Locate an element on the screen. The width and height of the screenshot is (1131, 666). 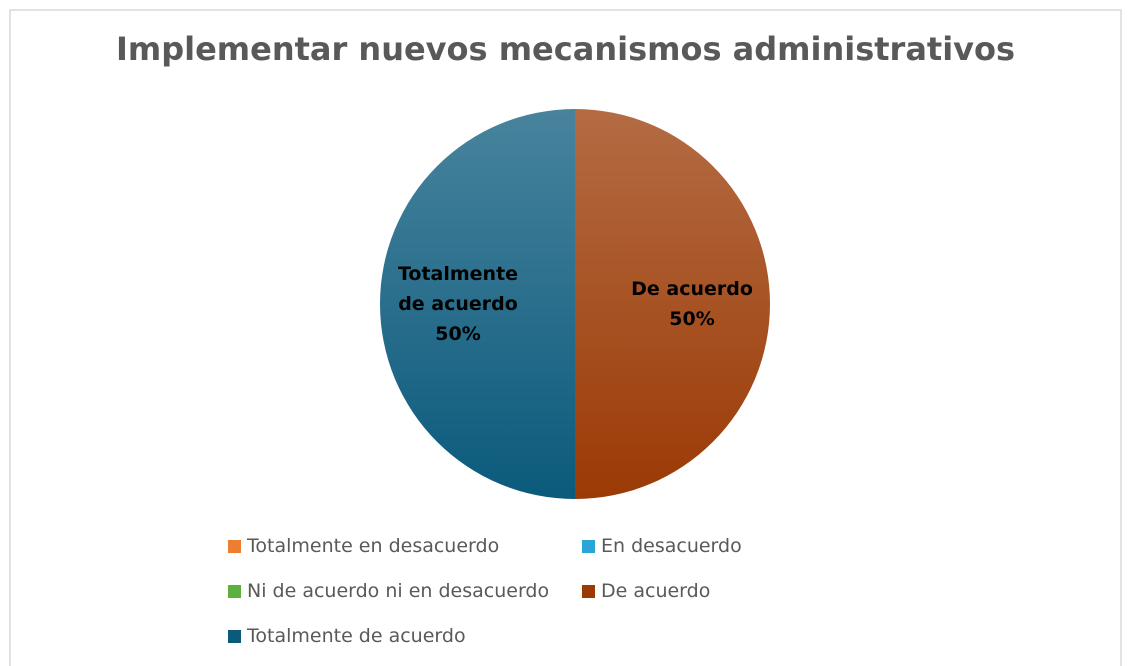
legend-item: Totalmente de acuerdo is located at coordinates (347, 636).